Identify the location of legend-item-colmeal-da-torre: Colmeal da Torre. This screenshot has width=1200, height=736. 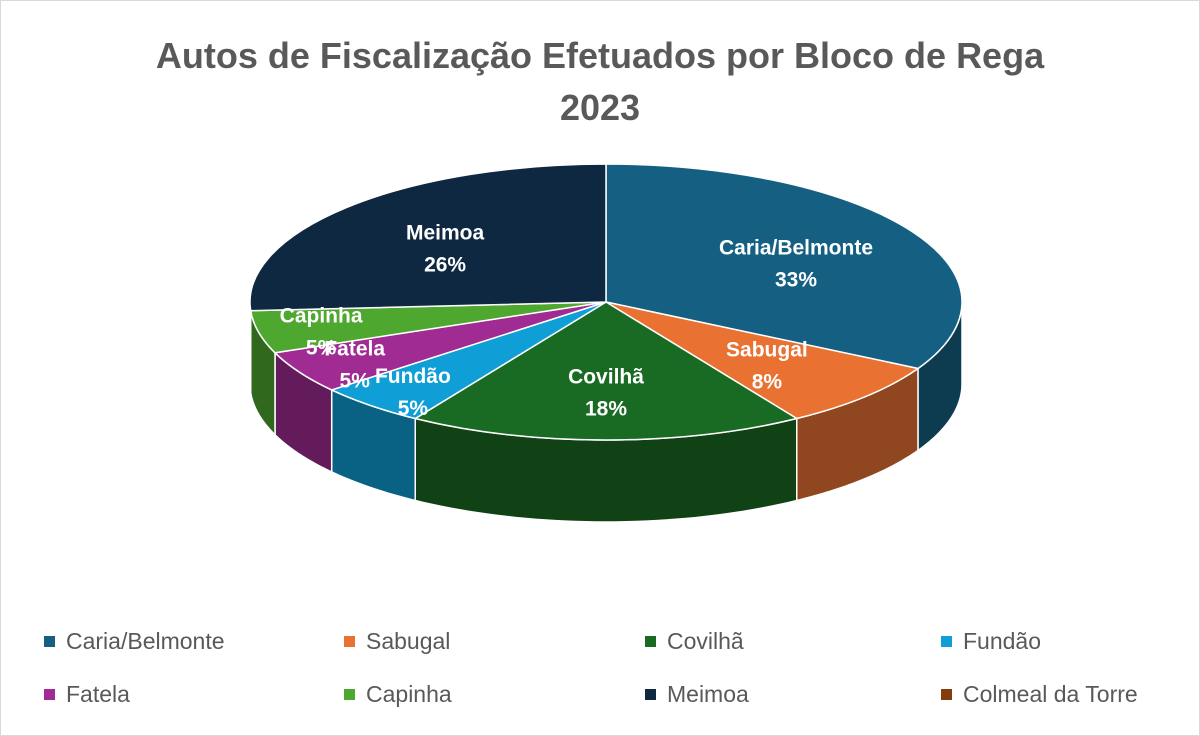
(1039, 694).